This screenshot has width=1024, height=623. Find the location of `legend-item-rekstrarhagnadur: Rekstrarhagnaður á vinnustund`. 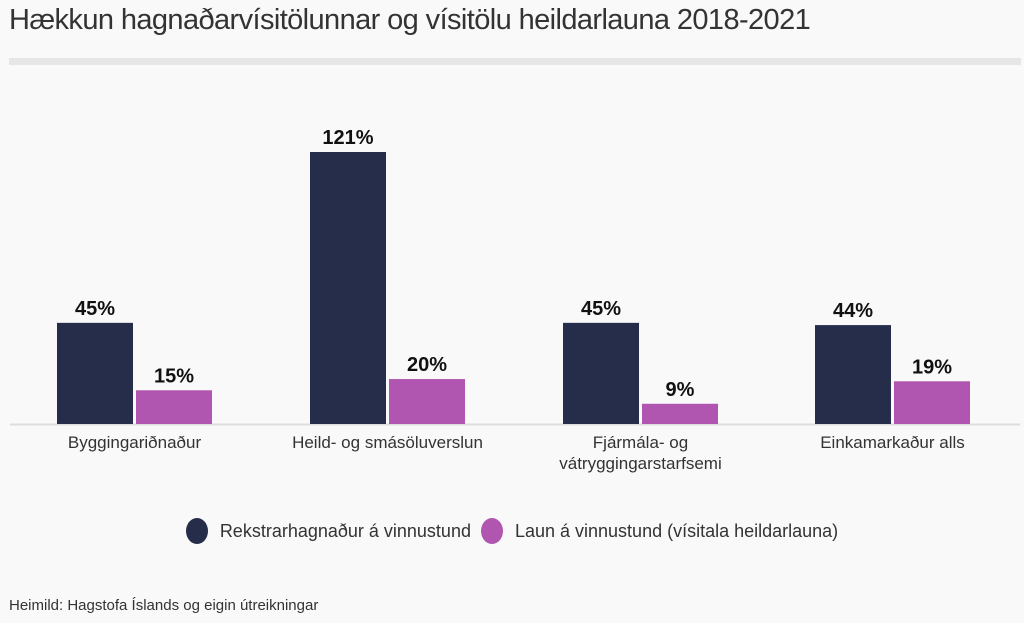

legend-item-rekstrarhagnadur: Rekstrarhagnaður á vinnustund is located at coordinates (328, 531).